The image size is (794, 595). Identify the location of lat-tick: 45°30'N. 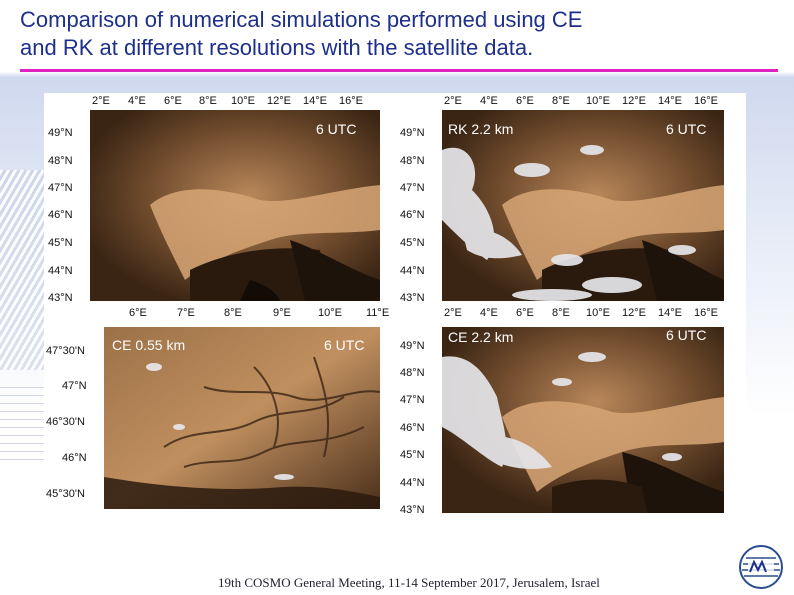
(65, 494).